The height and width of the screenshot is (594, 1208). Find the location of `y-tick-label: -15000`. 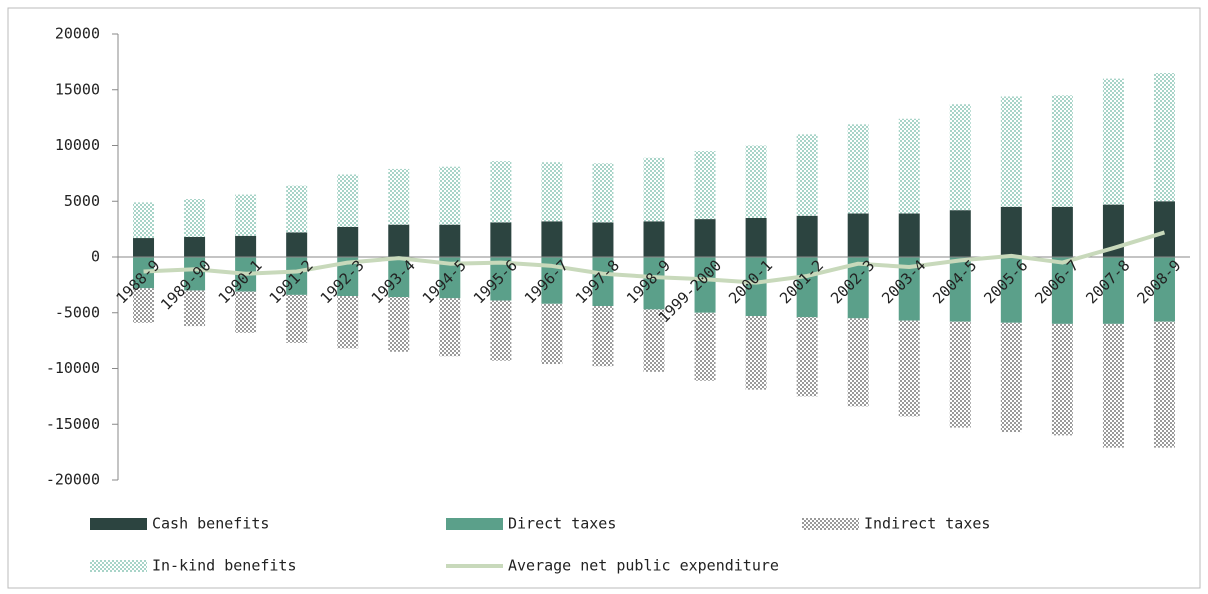

y-tick-label: -15000 is located at coordinates (73, 424).